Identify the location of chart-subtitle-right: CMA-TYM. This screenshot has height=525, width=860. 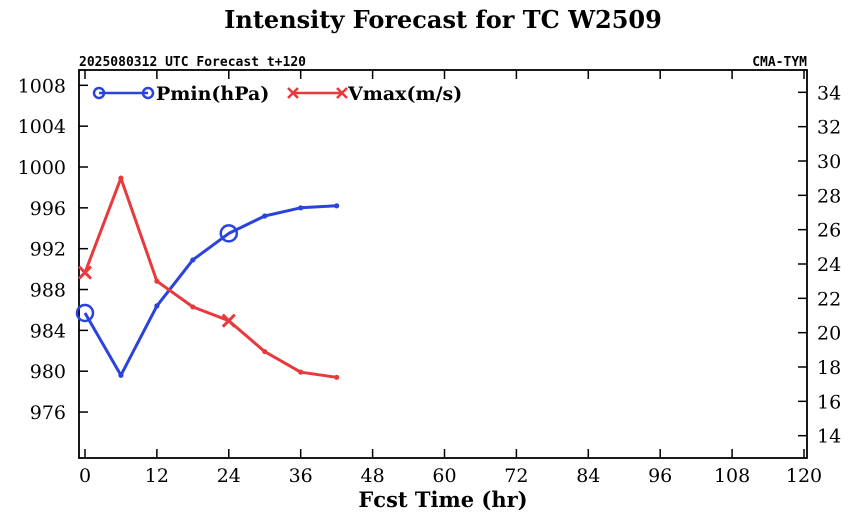
(779, 62).